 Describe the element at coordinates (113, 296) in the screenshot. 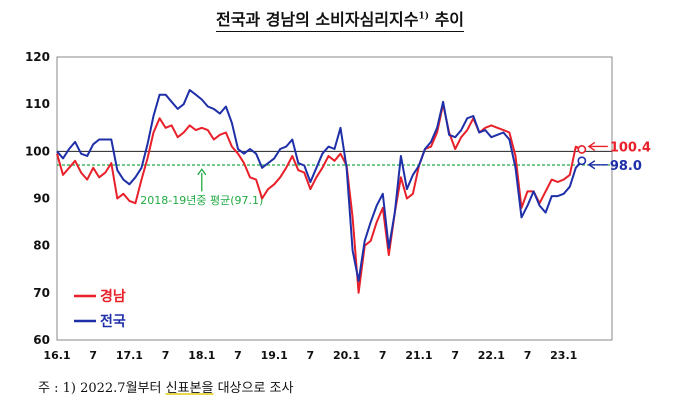

I see `legend-label: 경남` at that location.